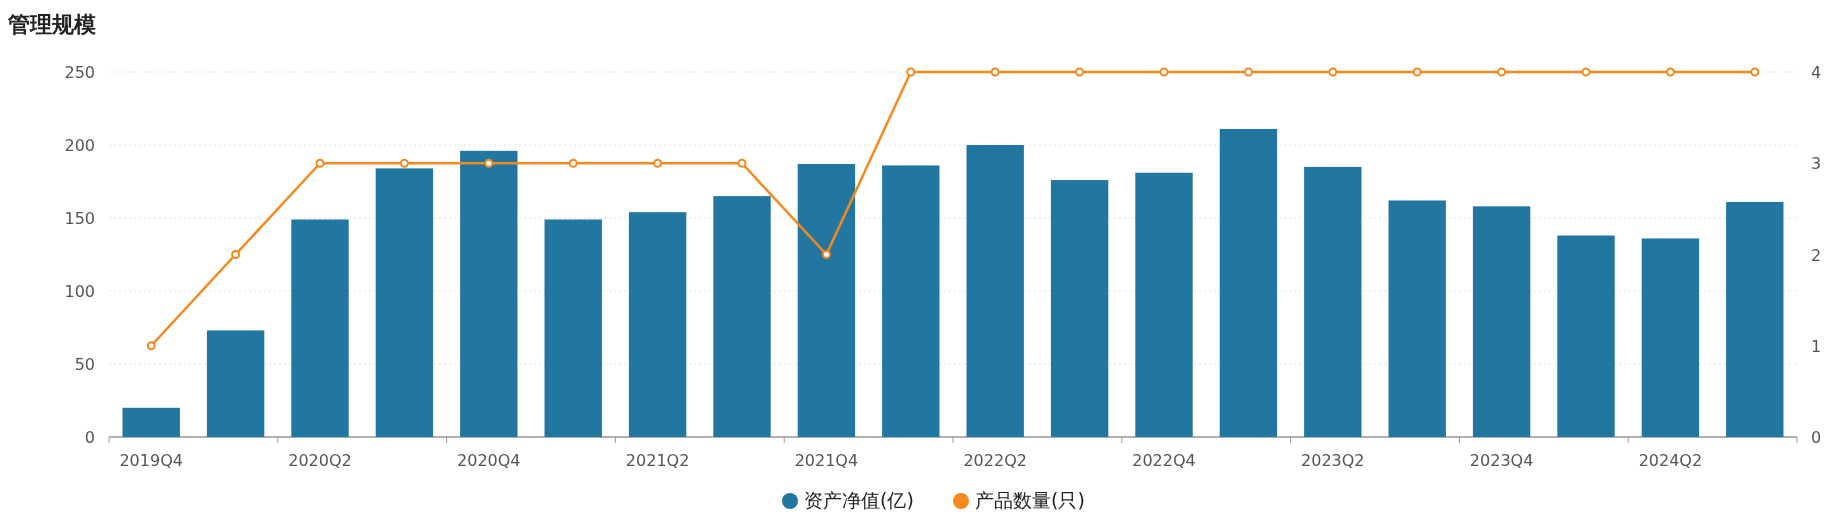  I want to click on x-tick-label: 2019Q4, so click(151, 460).